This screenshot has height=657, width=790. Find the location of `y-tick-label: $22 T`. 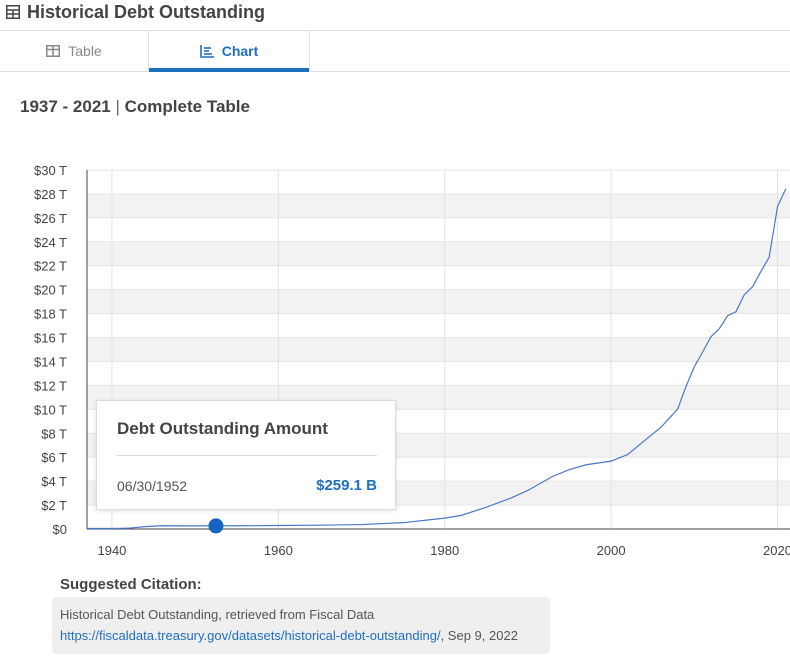

y-tick-label: $22 T is located at coordinates (50, 266).